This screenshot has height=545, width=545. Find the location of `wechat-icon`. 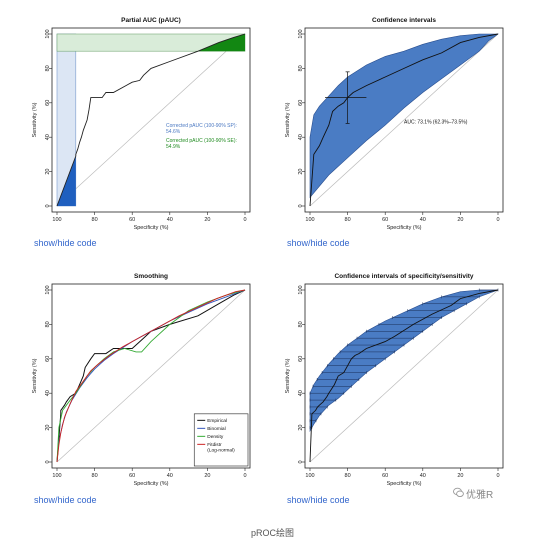

wechat-icon is located at coordinates (458, 492).